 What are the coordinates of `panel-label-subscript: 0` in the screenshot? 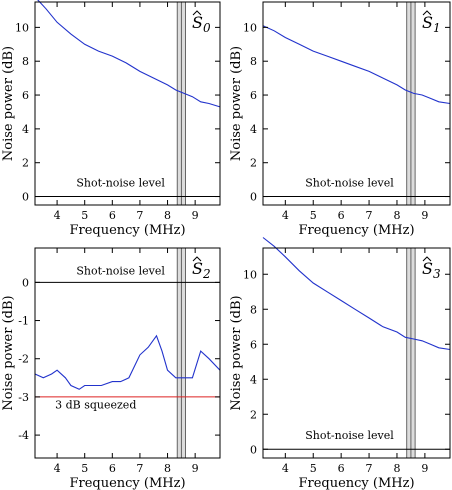 It's located at (207, 28).